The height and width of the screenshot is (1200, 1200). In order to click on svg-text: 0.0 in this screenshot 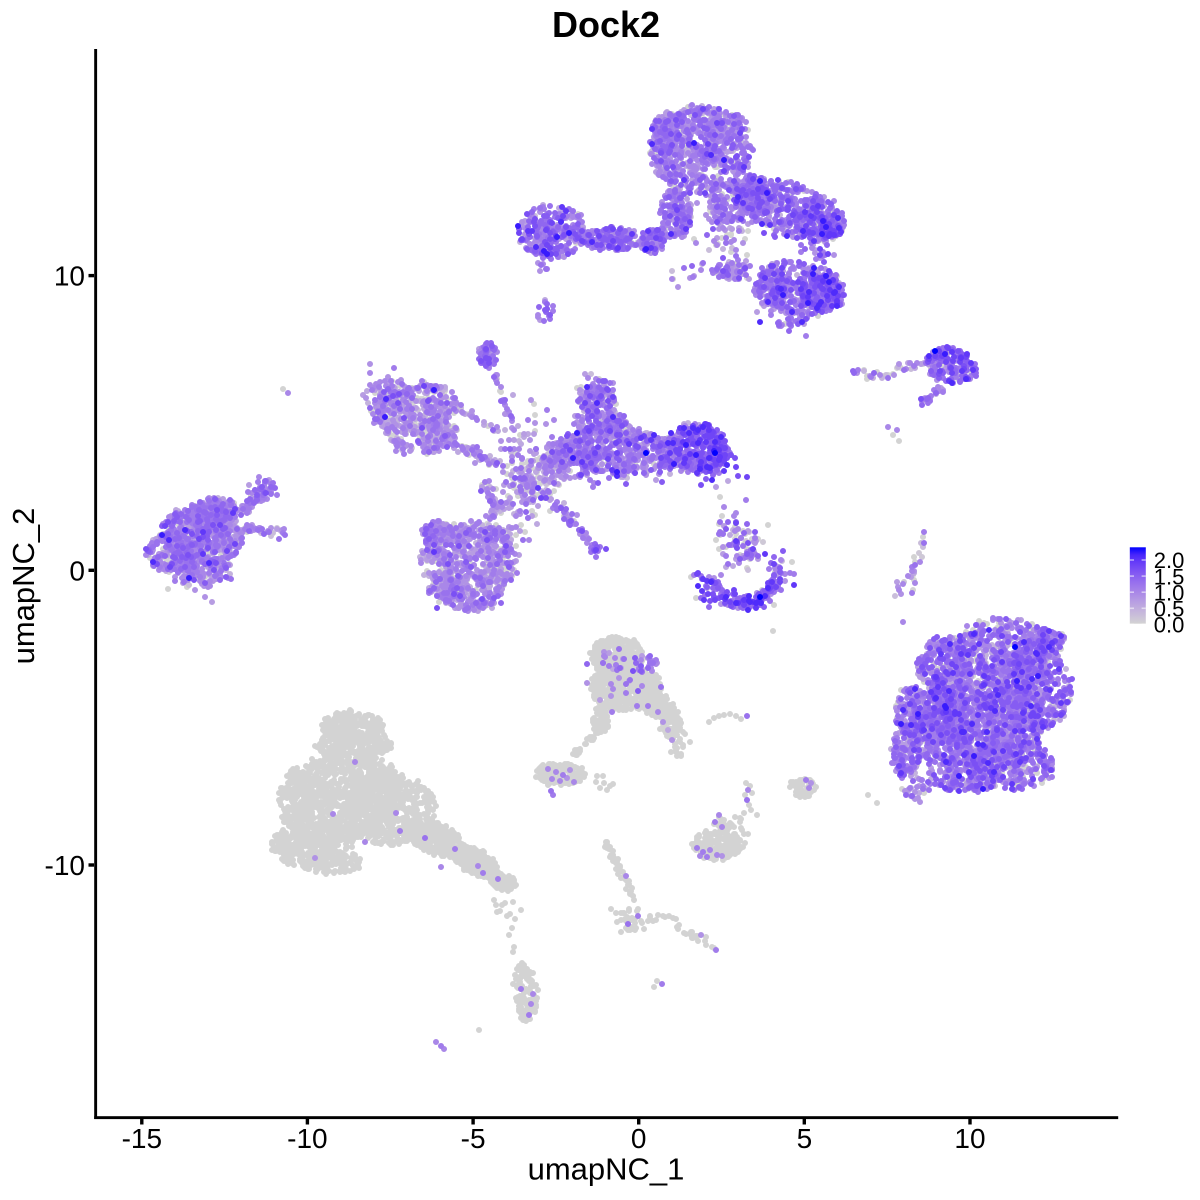, I will do `click(1169, 625)`.